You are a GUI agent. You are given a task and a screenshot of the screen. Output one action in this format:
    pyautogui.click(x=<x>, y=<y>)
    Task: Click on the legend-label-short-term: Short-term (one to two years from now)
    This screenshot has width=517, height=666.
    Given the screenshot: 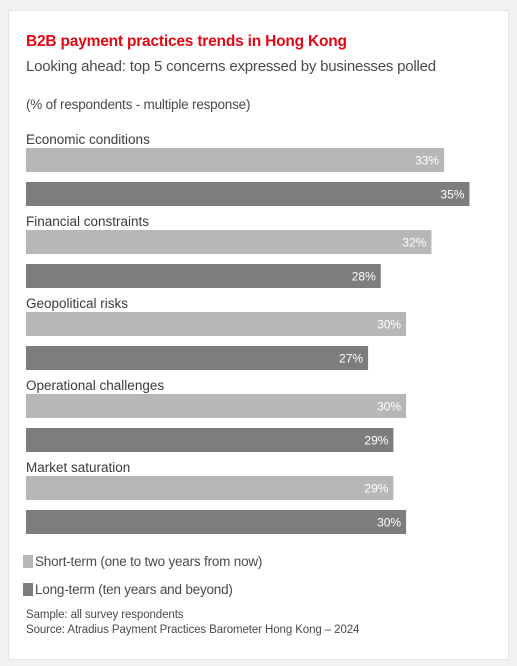 What is the action you would take?
    pyautogui.click(x=149, y=561)
    